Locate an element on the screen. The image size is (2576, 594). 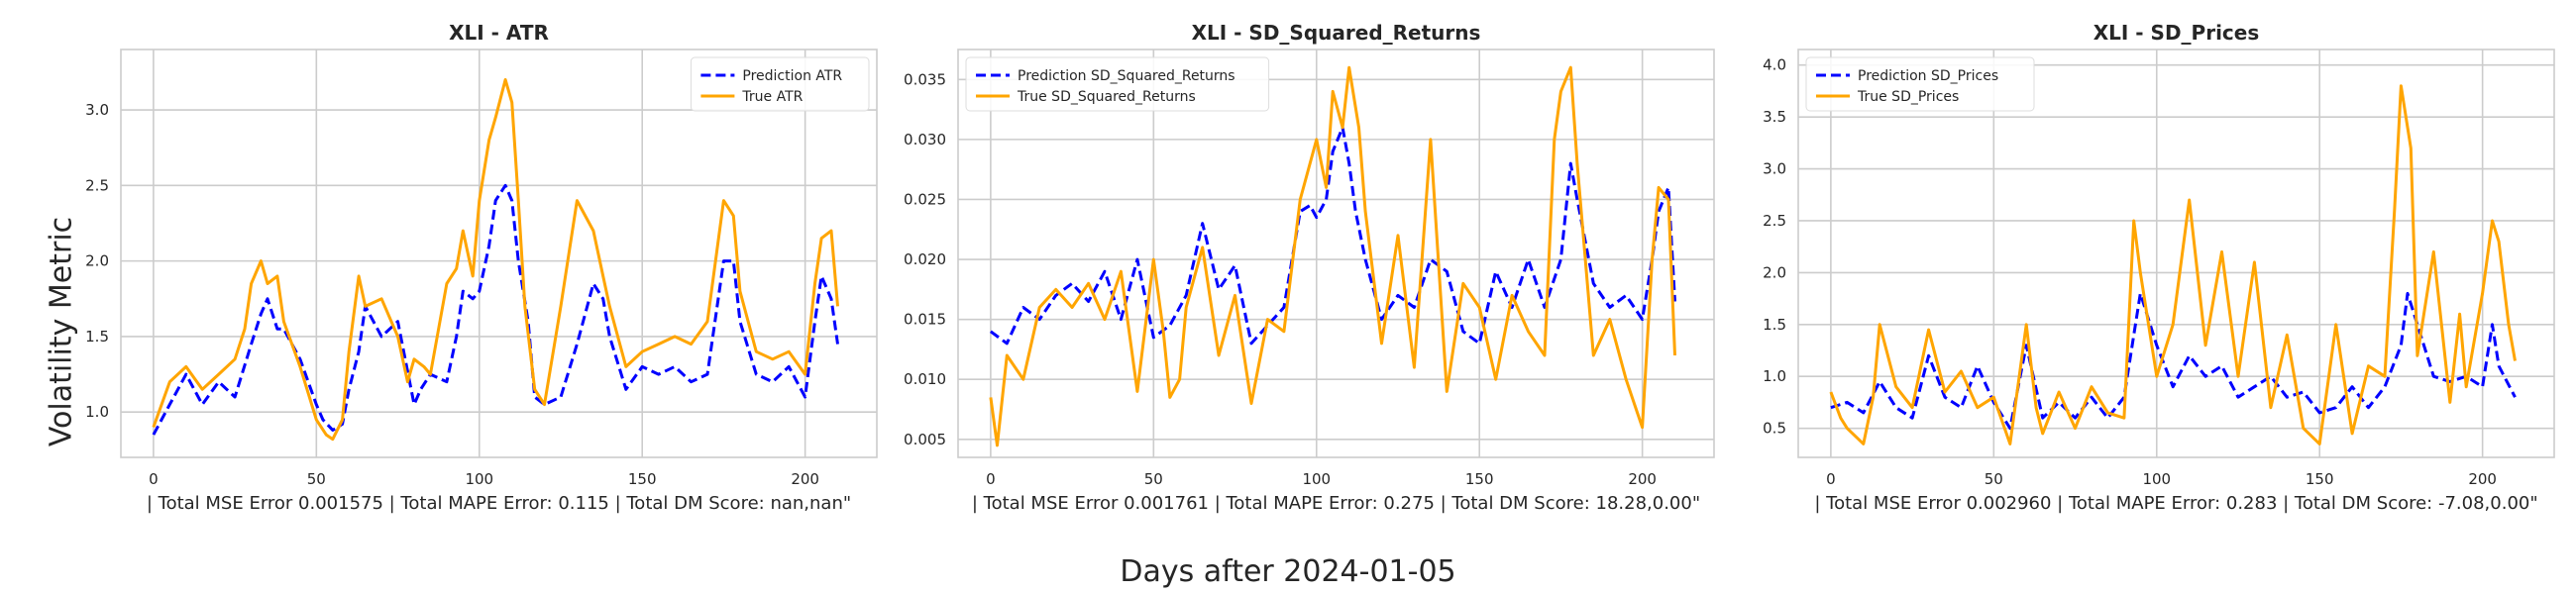
y-tick-label: 0.035 is located at coordinates (925, 79).